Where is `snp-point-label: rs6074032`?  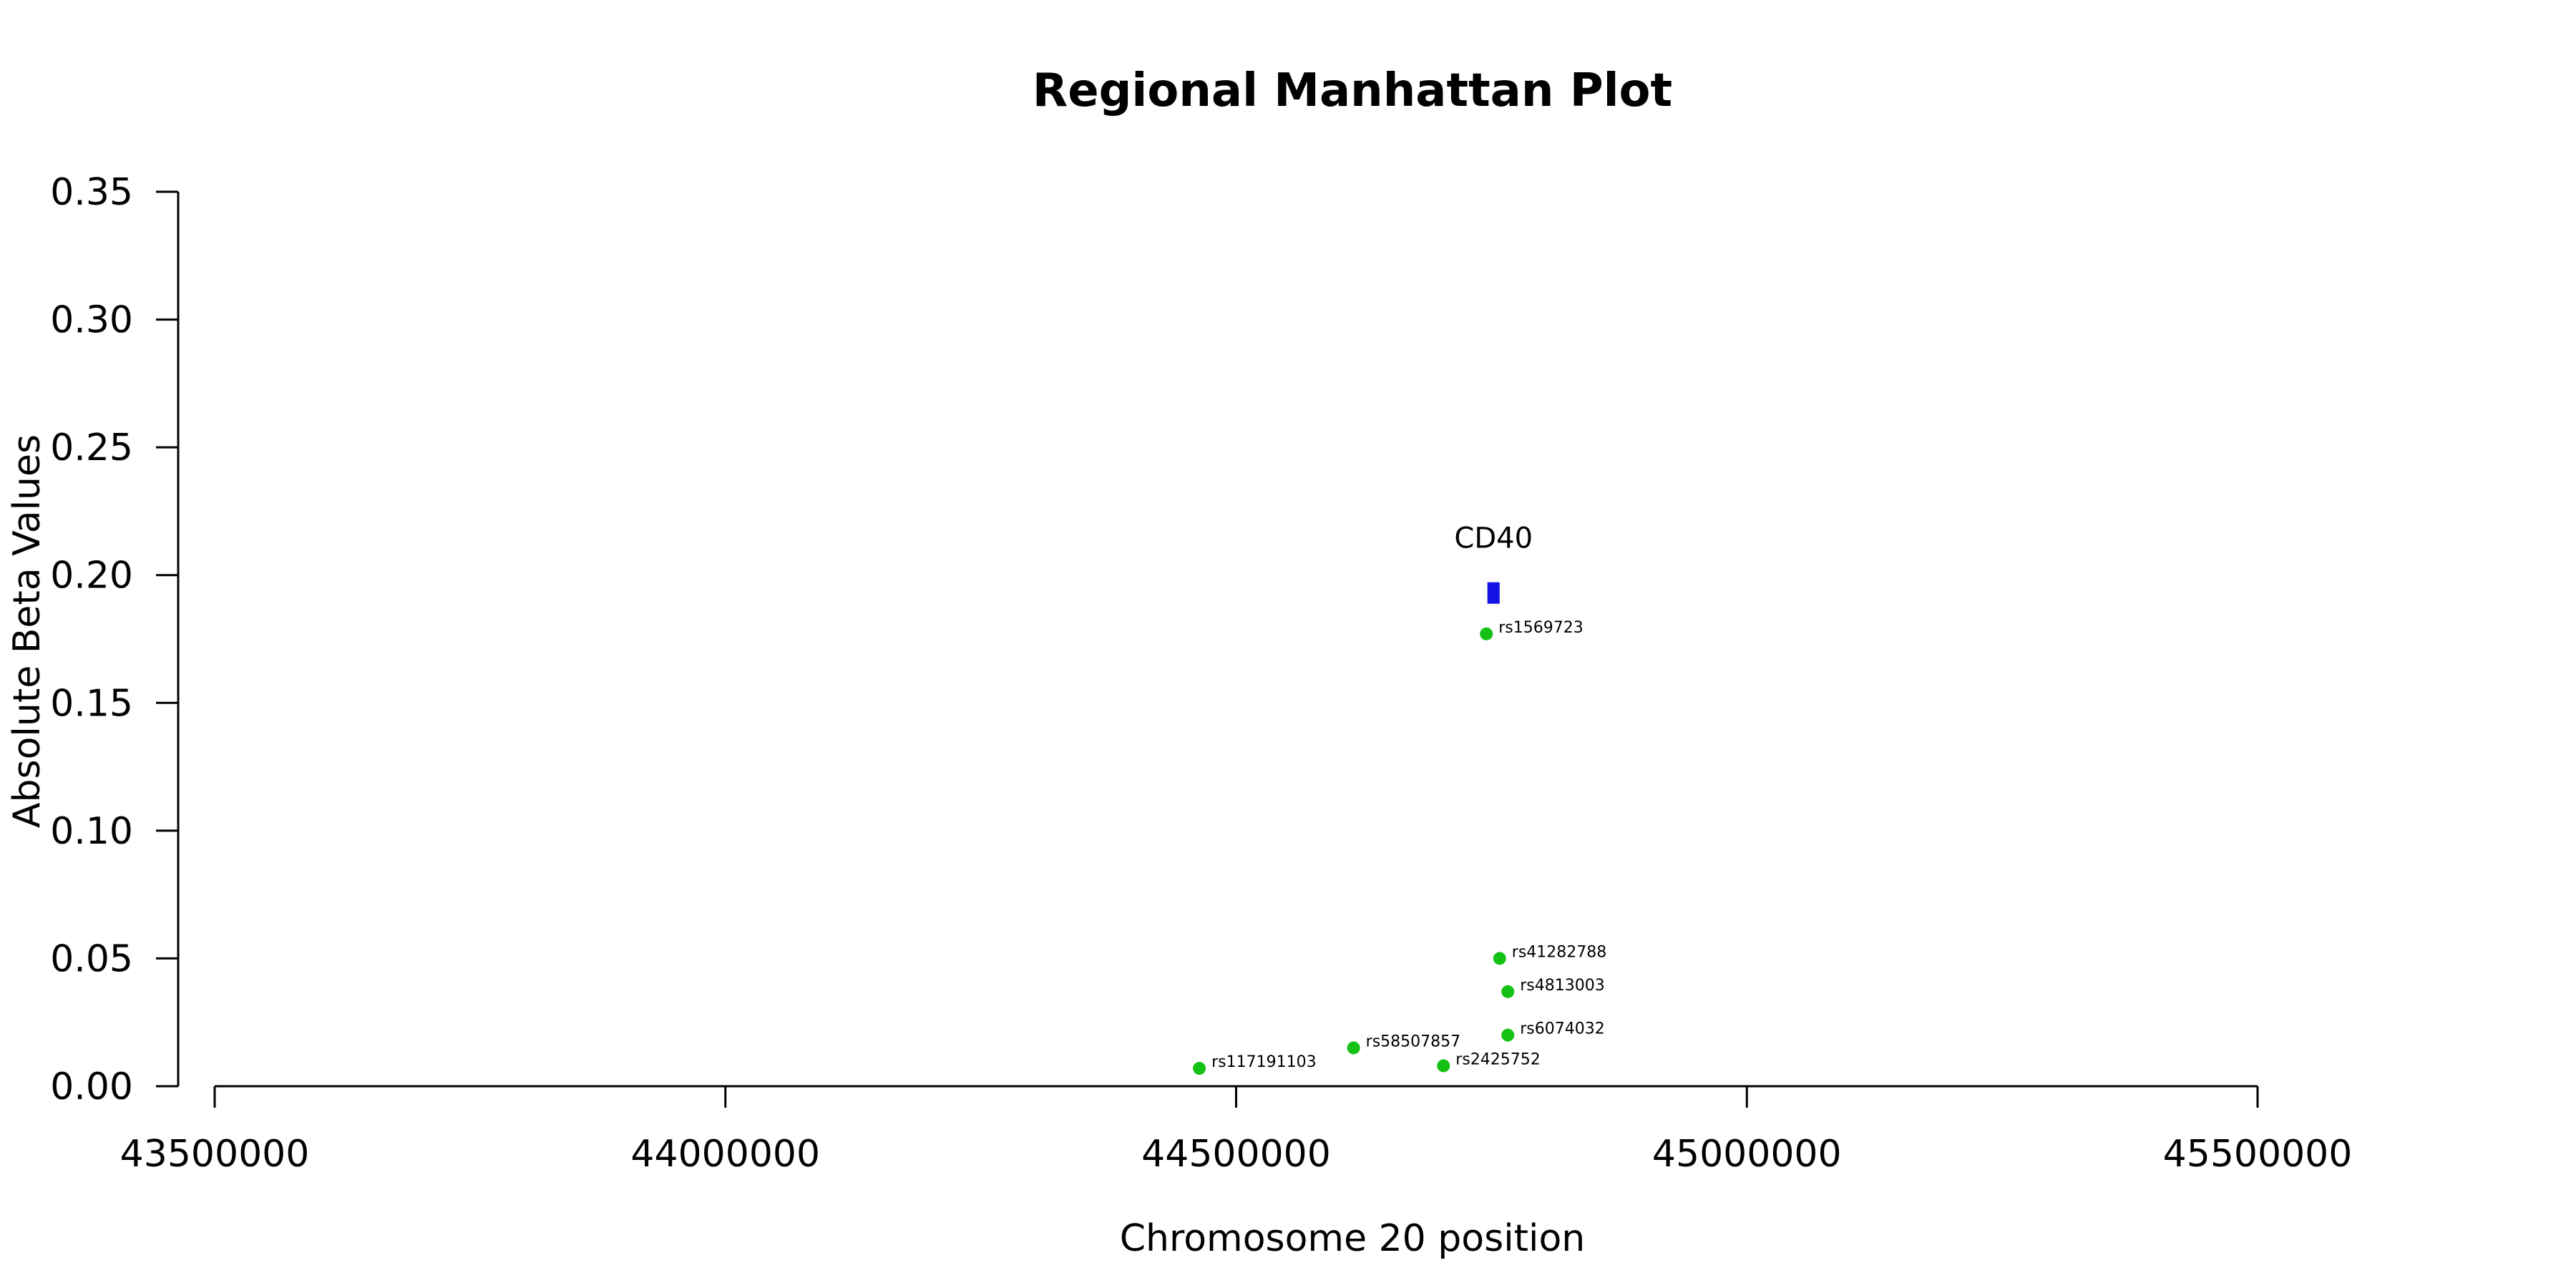
snp-point-label: rs6074032 is located at coordinates (1563, 1029).